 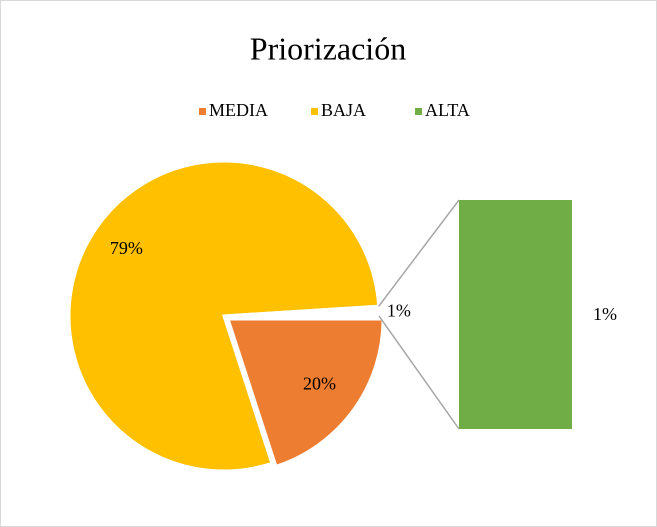 I want to click on data-label: 20%, so click(x=319, y=383).